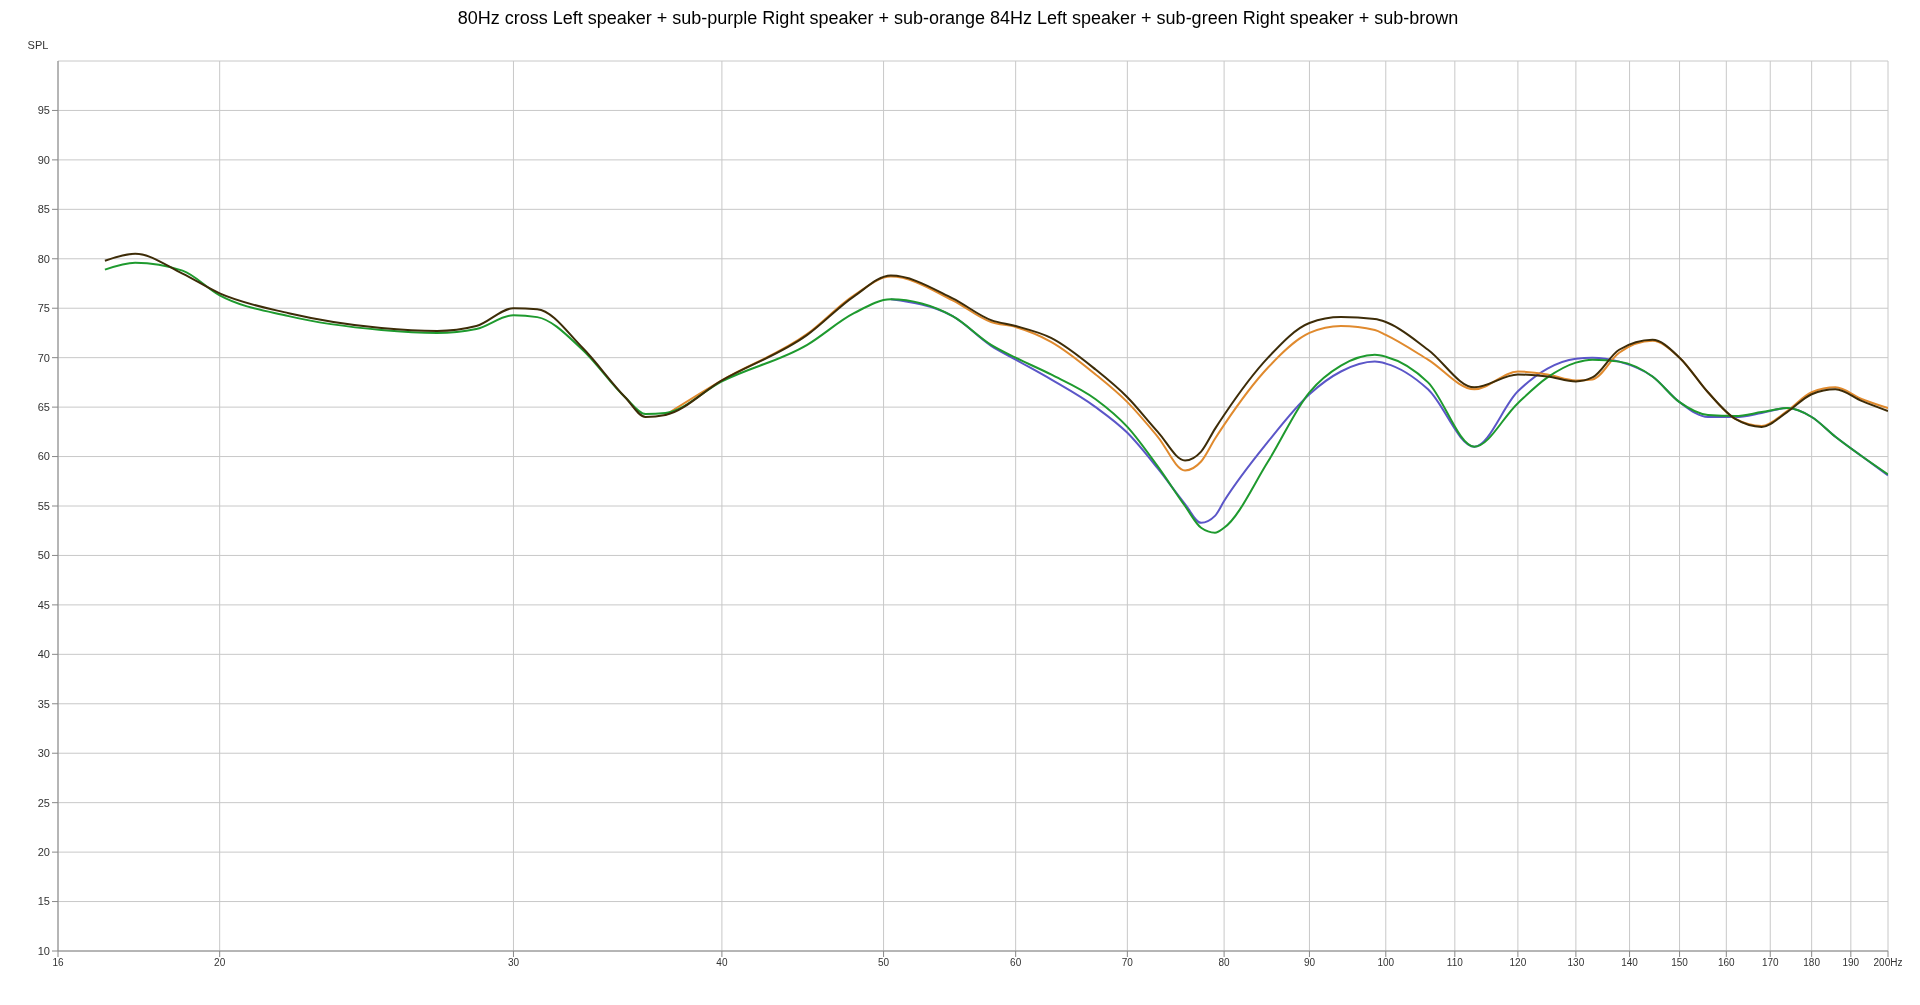 The height and width of the screenshot is (1005, 1920). Describe the element at coordinates (1224, 963) in the screenshot. I see `x-tick-label: 80` at that location.